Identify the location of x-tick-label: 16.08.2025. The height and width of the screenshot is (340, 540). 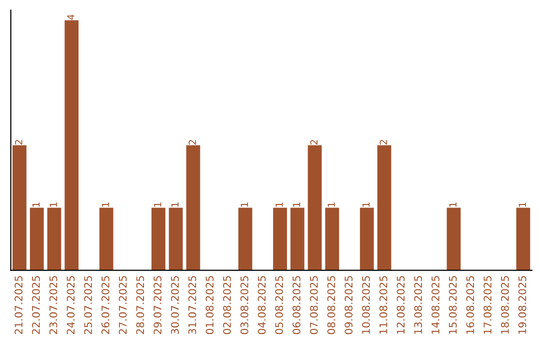
(470, 305).